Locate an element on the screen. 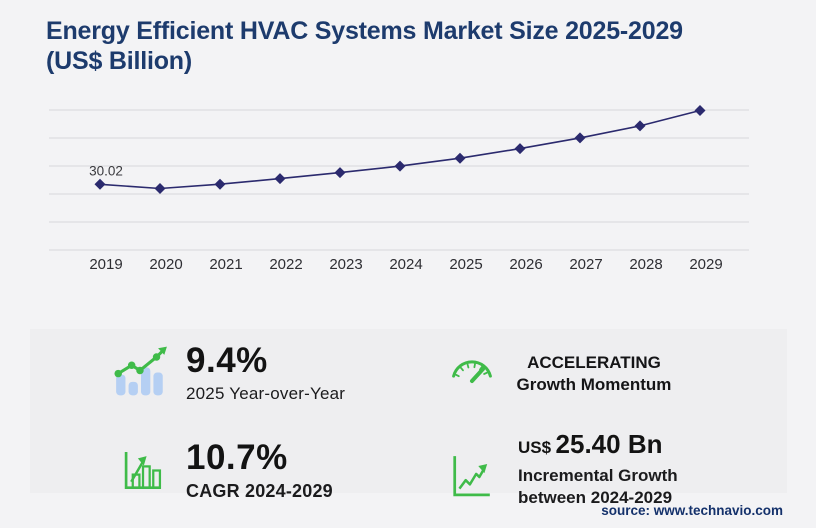 The image size is (816, 528). stat-yoy: 9.4% 2025 Year-over-Year is located at coordinates (265, 372).